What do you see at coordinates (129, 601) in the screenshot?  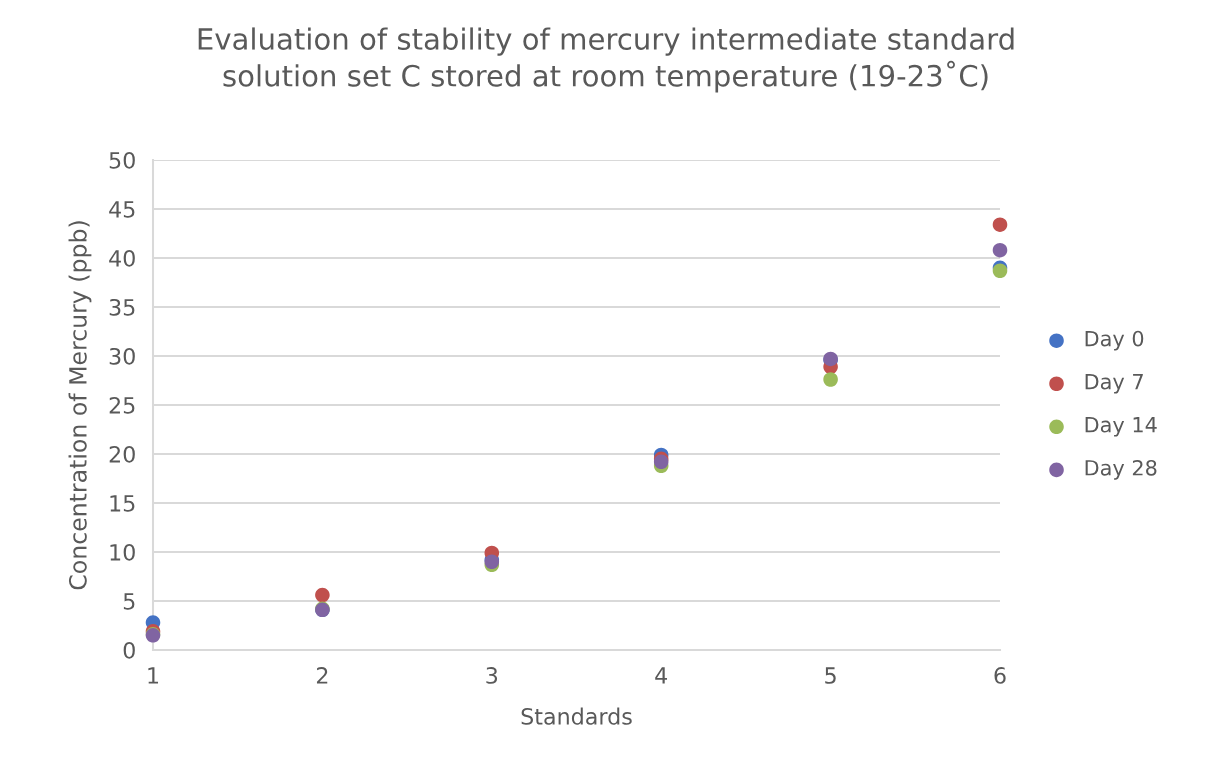 I see `y-tick-label: 5` at bounding box center [129, 601].